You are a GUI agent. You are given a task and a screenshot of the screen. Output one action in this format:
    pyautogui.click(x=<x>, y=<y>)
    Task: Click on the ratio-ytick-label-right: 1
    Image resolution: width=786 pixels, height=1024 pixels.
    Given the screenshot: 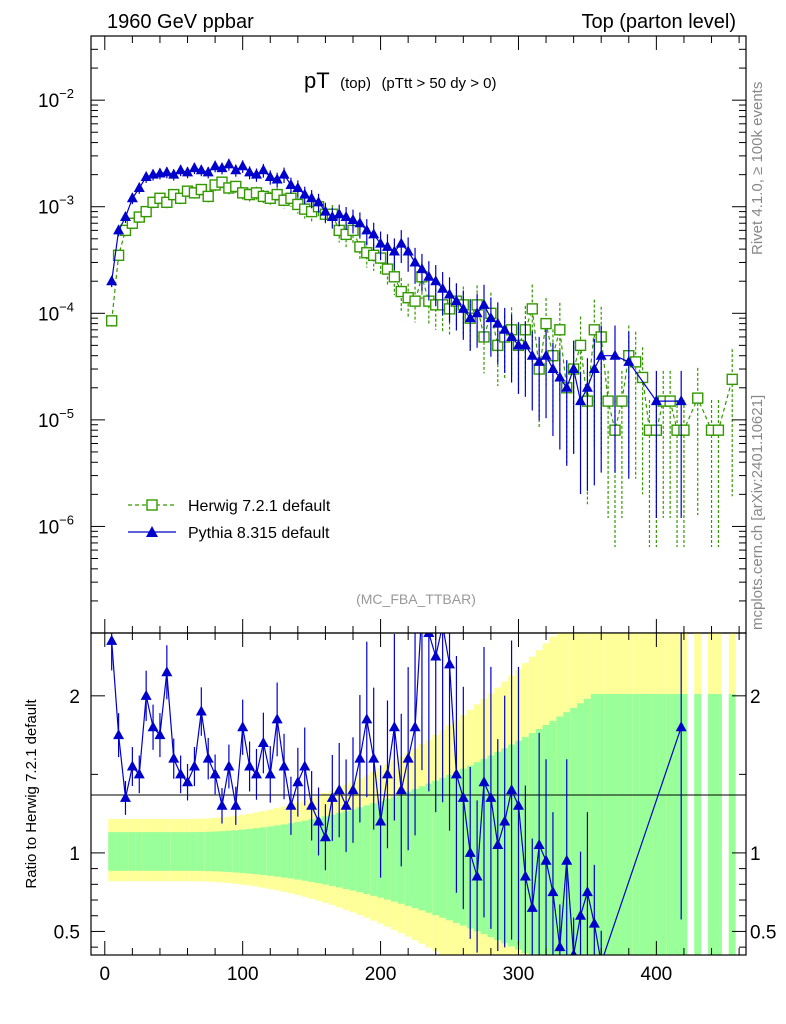 What is the action you would take?
    pyautogui.click(x=755, y=854)
    